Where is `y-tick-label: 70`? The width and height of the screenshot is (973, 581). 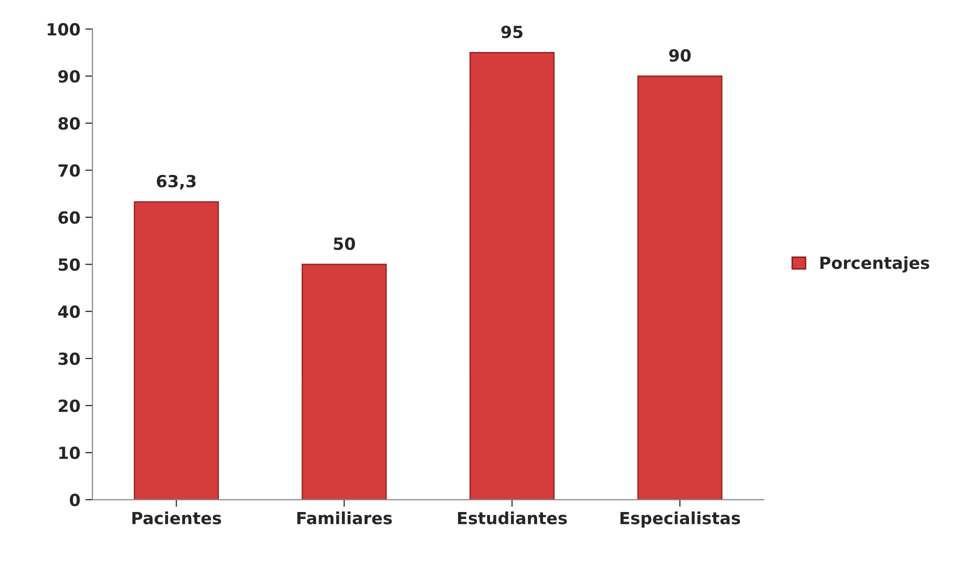
y-tick-label: 70 is located at coordinates (69, 170).